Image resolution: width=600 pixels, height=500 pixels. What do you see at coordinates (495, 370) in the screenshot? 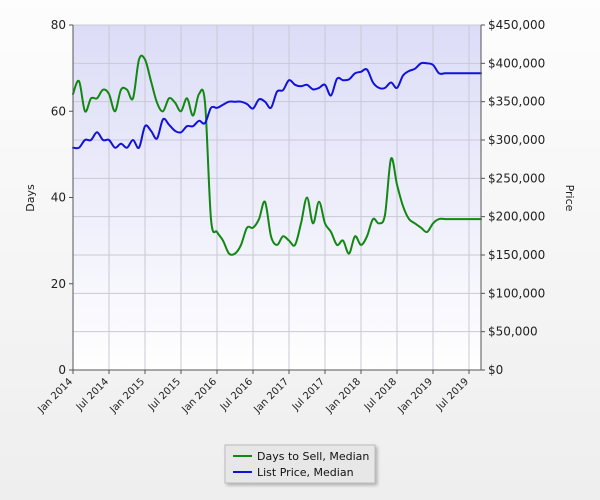
I see `right-tick-label: $0` at bounding box center [495, 370].